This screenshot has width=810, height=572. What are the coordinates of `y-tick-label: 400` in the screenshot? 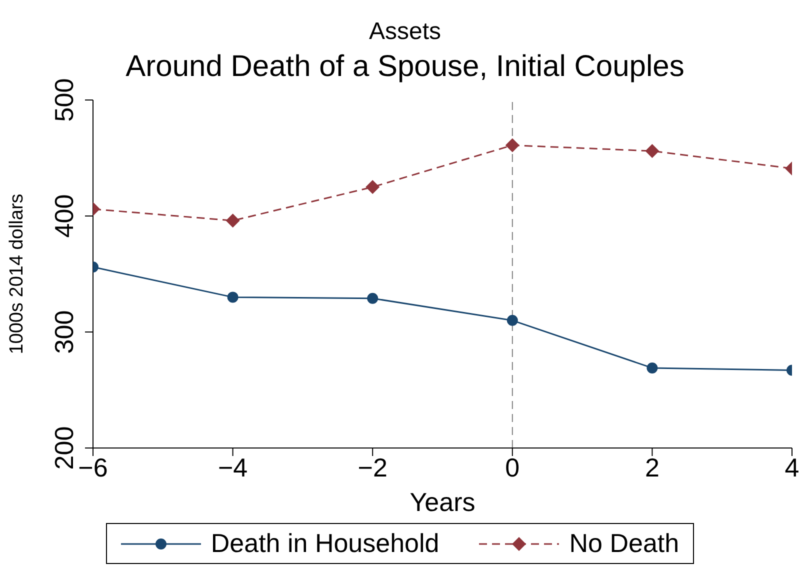 It's located at (64, 216).